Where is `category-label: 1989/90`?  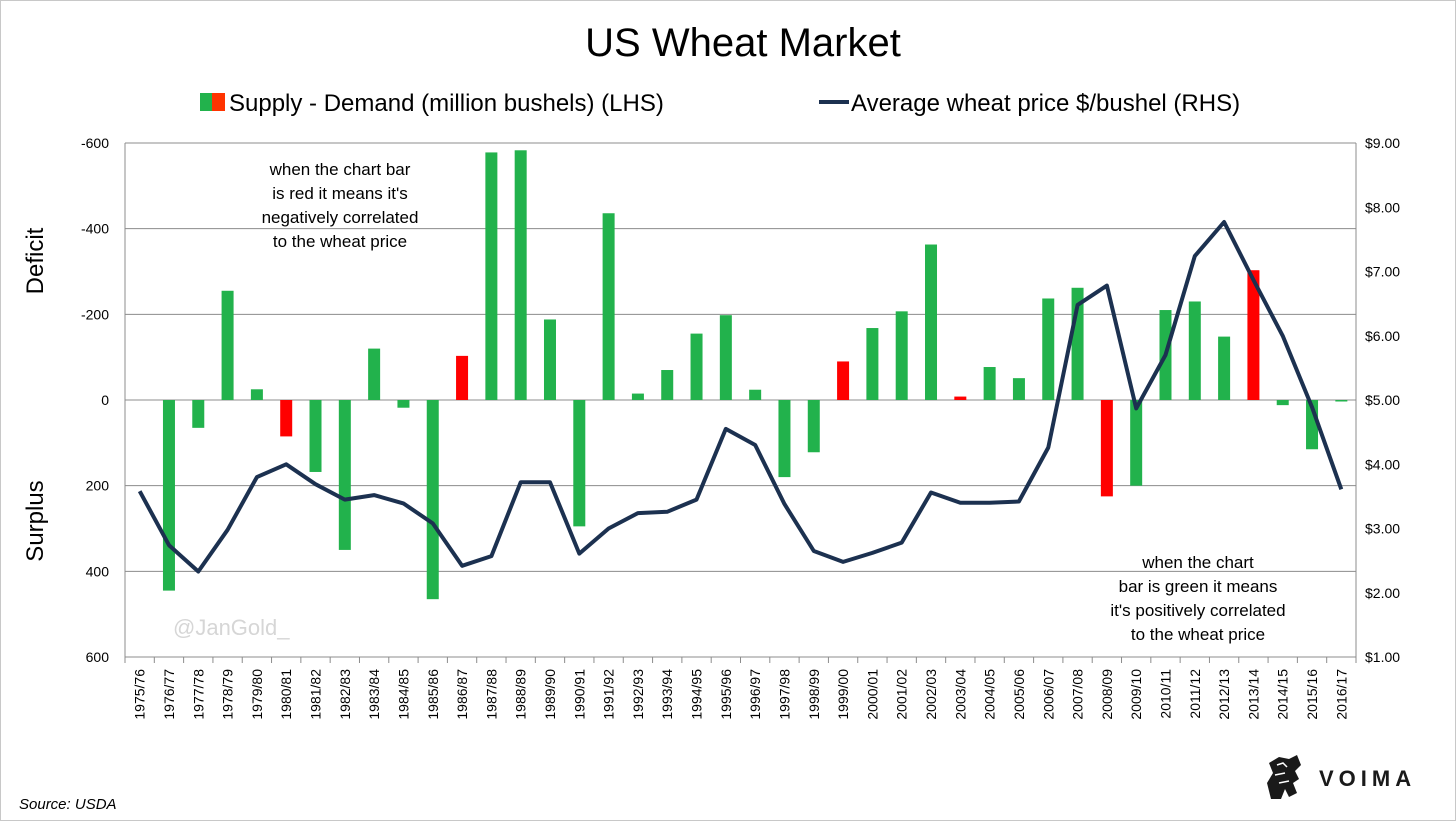 category-label: 1989/90 is located at coordinates (550, 694).